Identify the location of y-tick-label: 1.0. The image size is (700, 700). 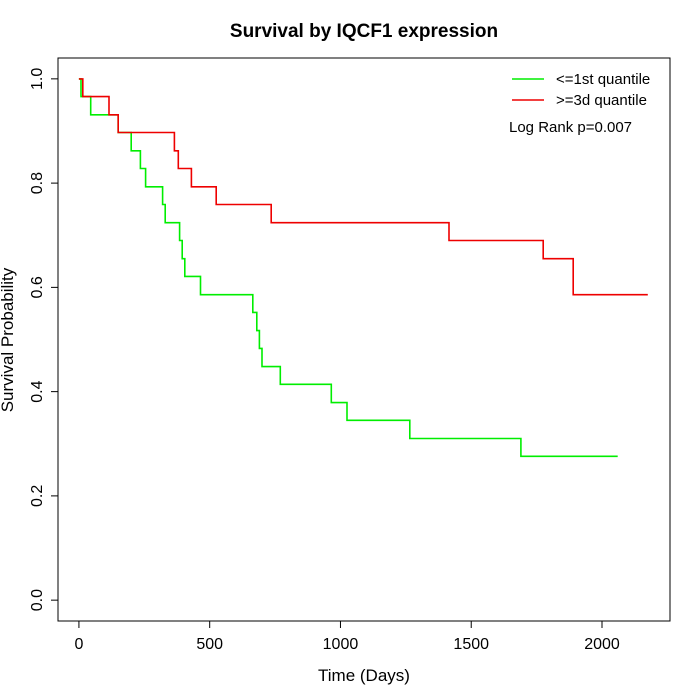
(37, 79).